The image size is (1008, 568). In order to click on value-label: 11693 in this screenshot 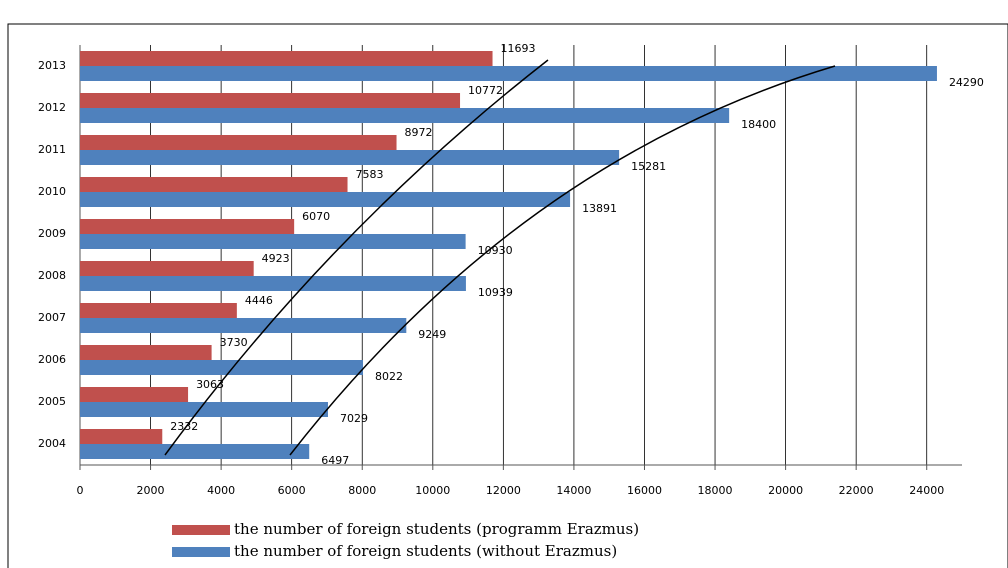, I will do `click(518, 48)`.